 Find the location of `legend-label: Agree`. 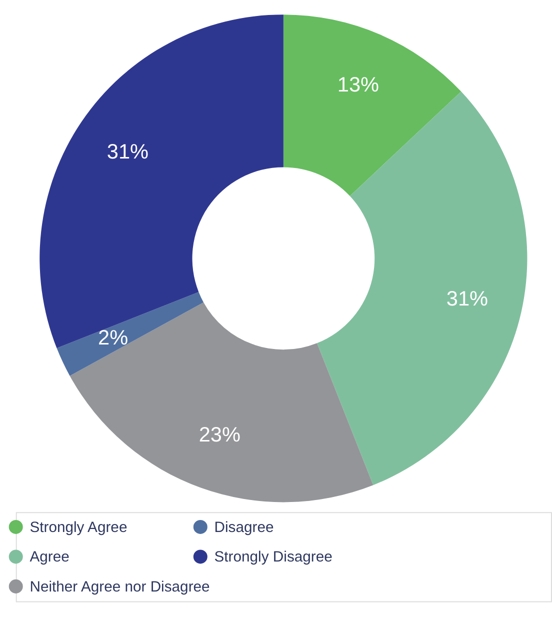

legend-label: Agree is located at coordinates (50, 558).